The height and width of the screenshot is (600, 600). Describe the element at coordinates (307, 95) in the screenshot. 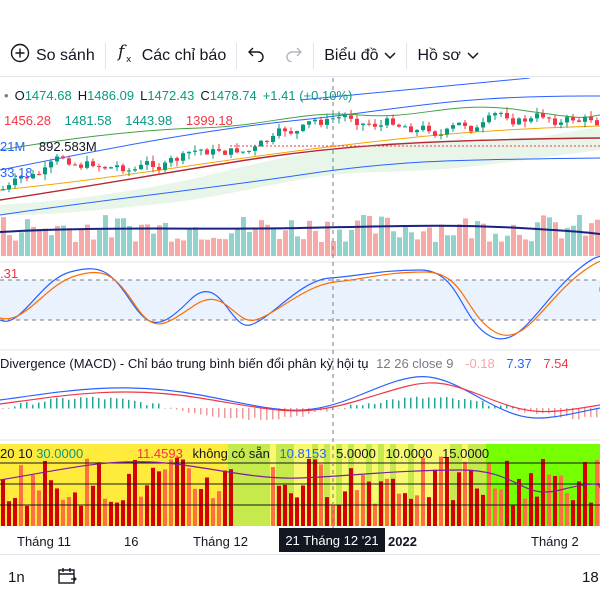

I see `ohlc-change: +1.41 (+0.10%)` at that location.